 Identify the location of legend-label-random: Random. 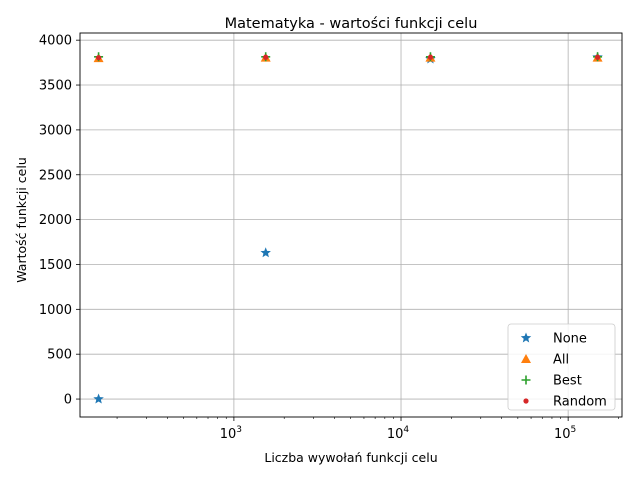
(580, 402).